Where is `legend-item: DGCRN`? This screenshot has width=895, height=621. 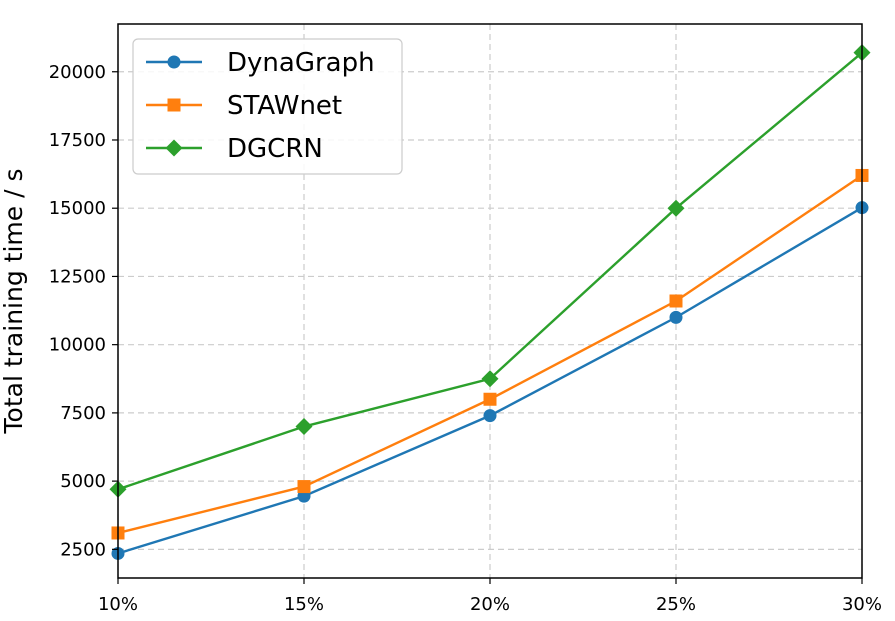
legend-item: DGCRN is located at coordinates (234, 149).